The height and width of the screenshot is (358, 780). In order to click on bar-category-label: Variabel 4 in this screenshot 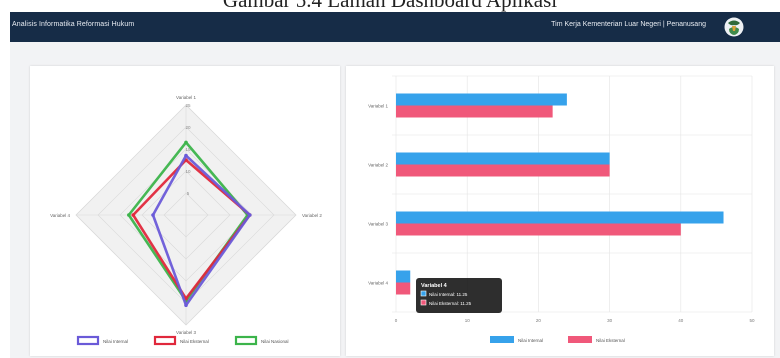, I will do `click(378, 283)`.